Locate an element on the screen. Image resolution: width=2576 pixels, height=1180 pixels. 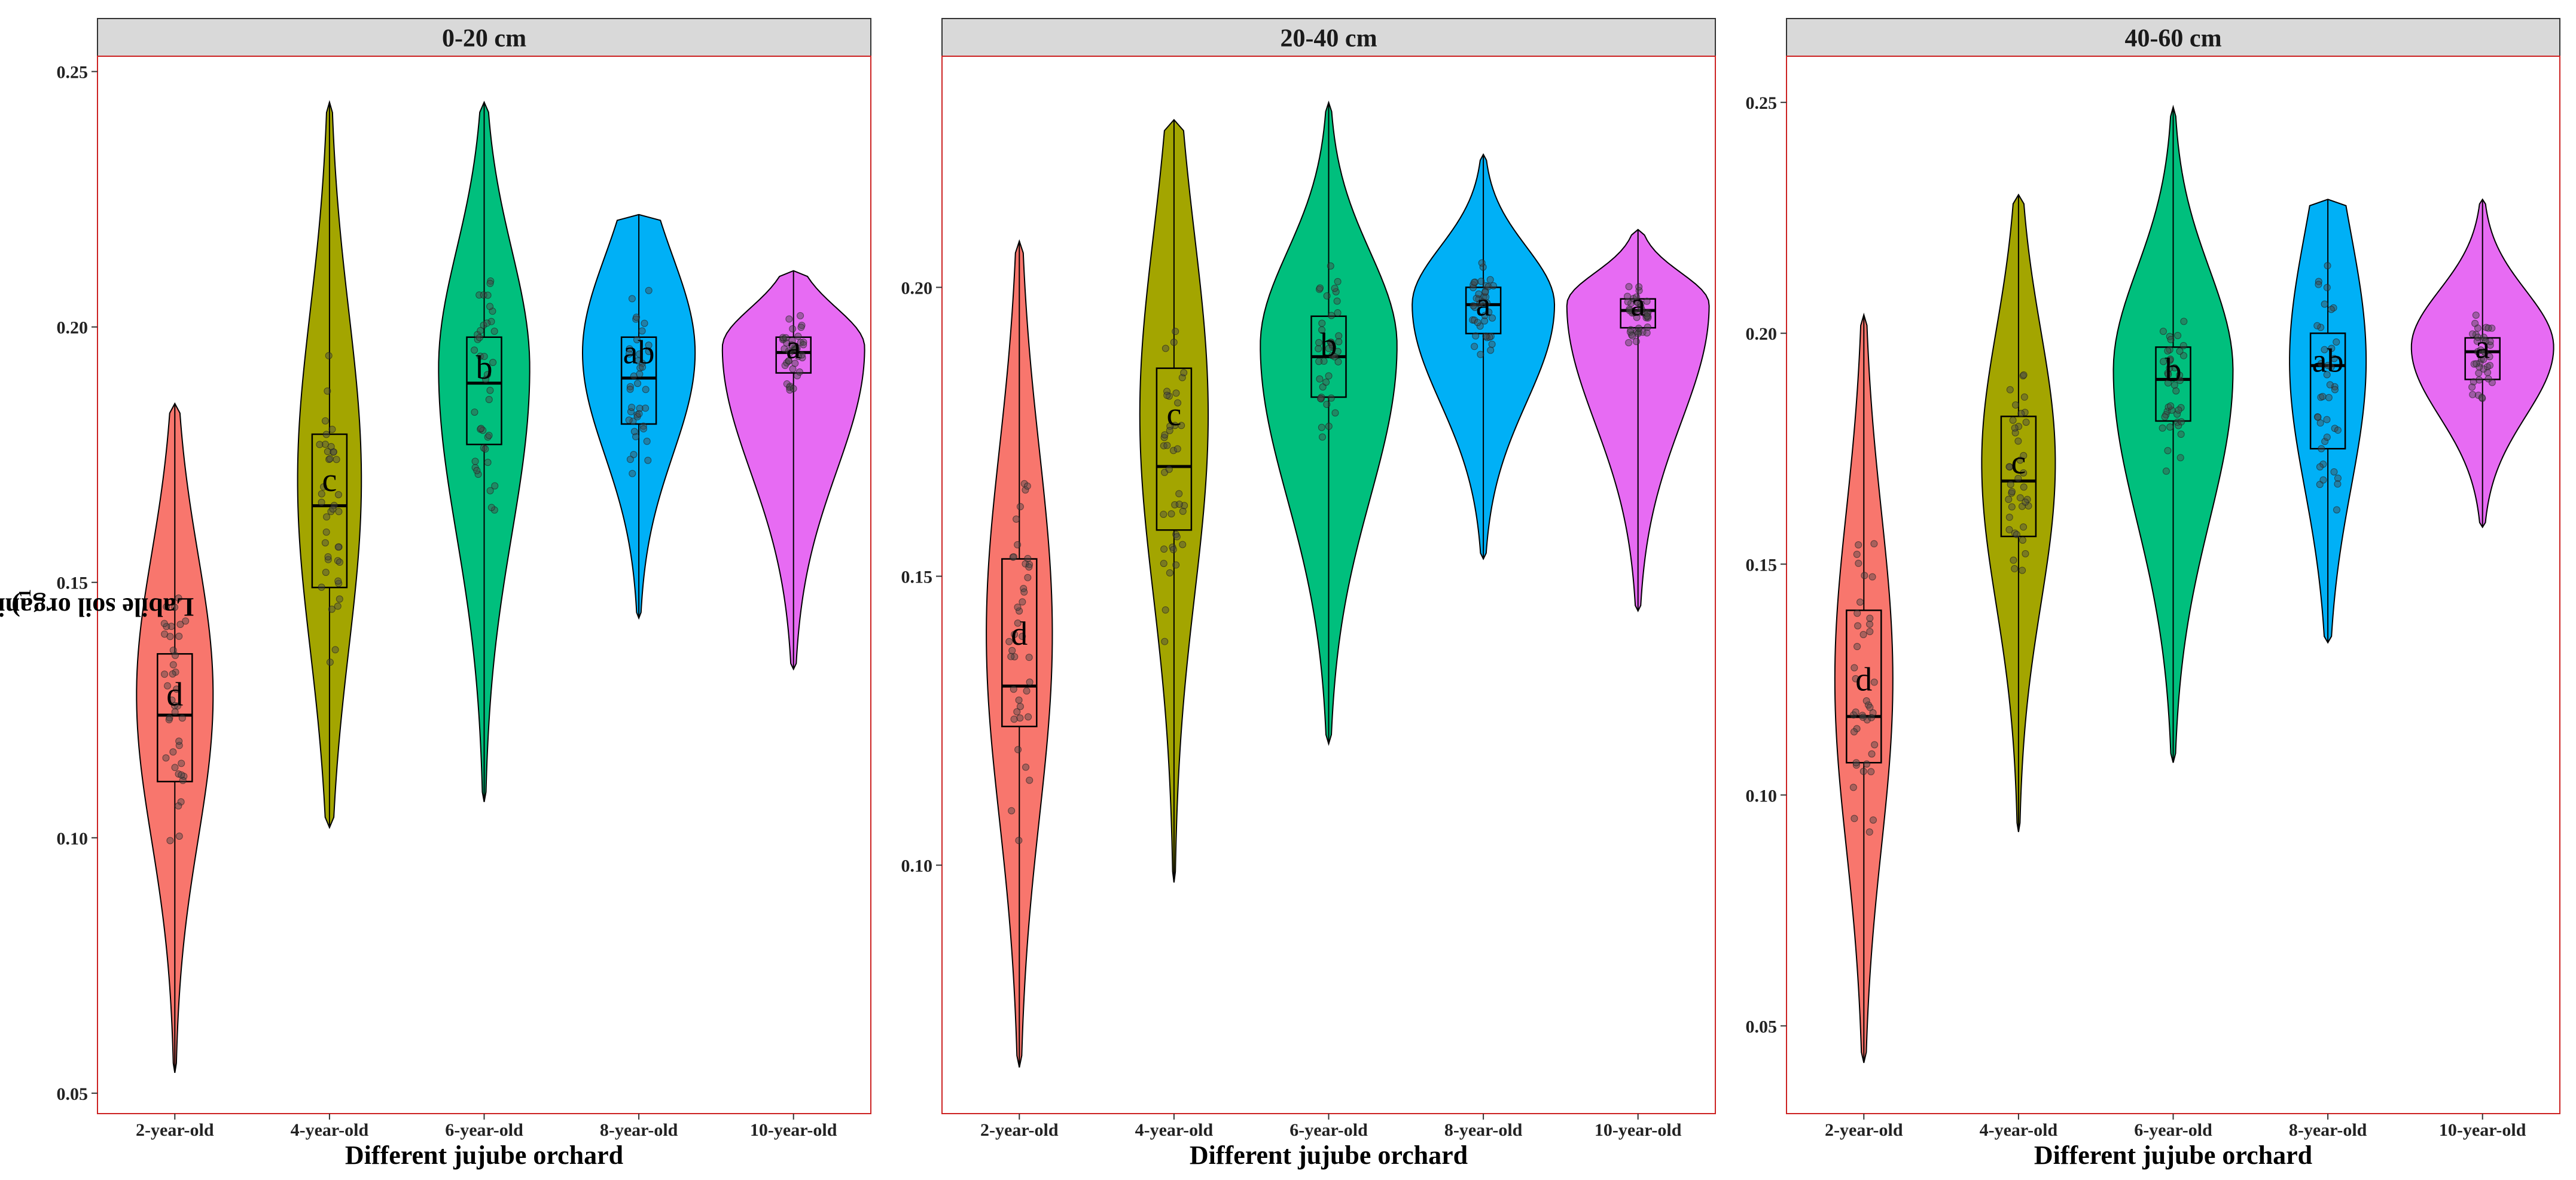
significance-letter: d is located at coordinates (1863, 679).